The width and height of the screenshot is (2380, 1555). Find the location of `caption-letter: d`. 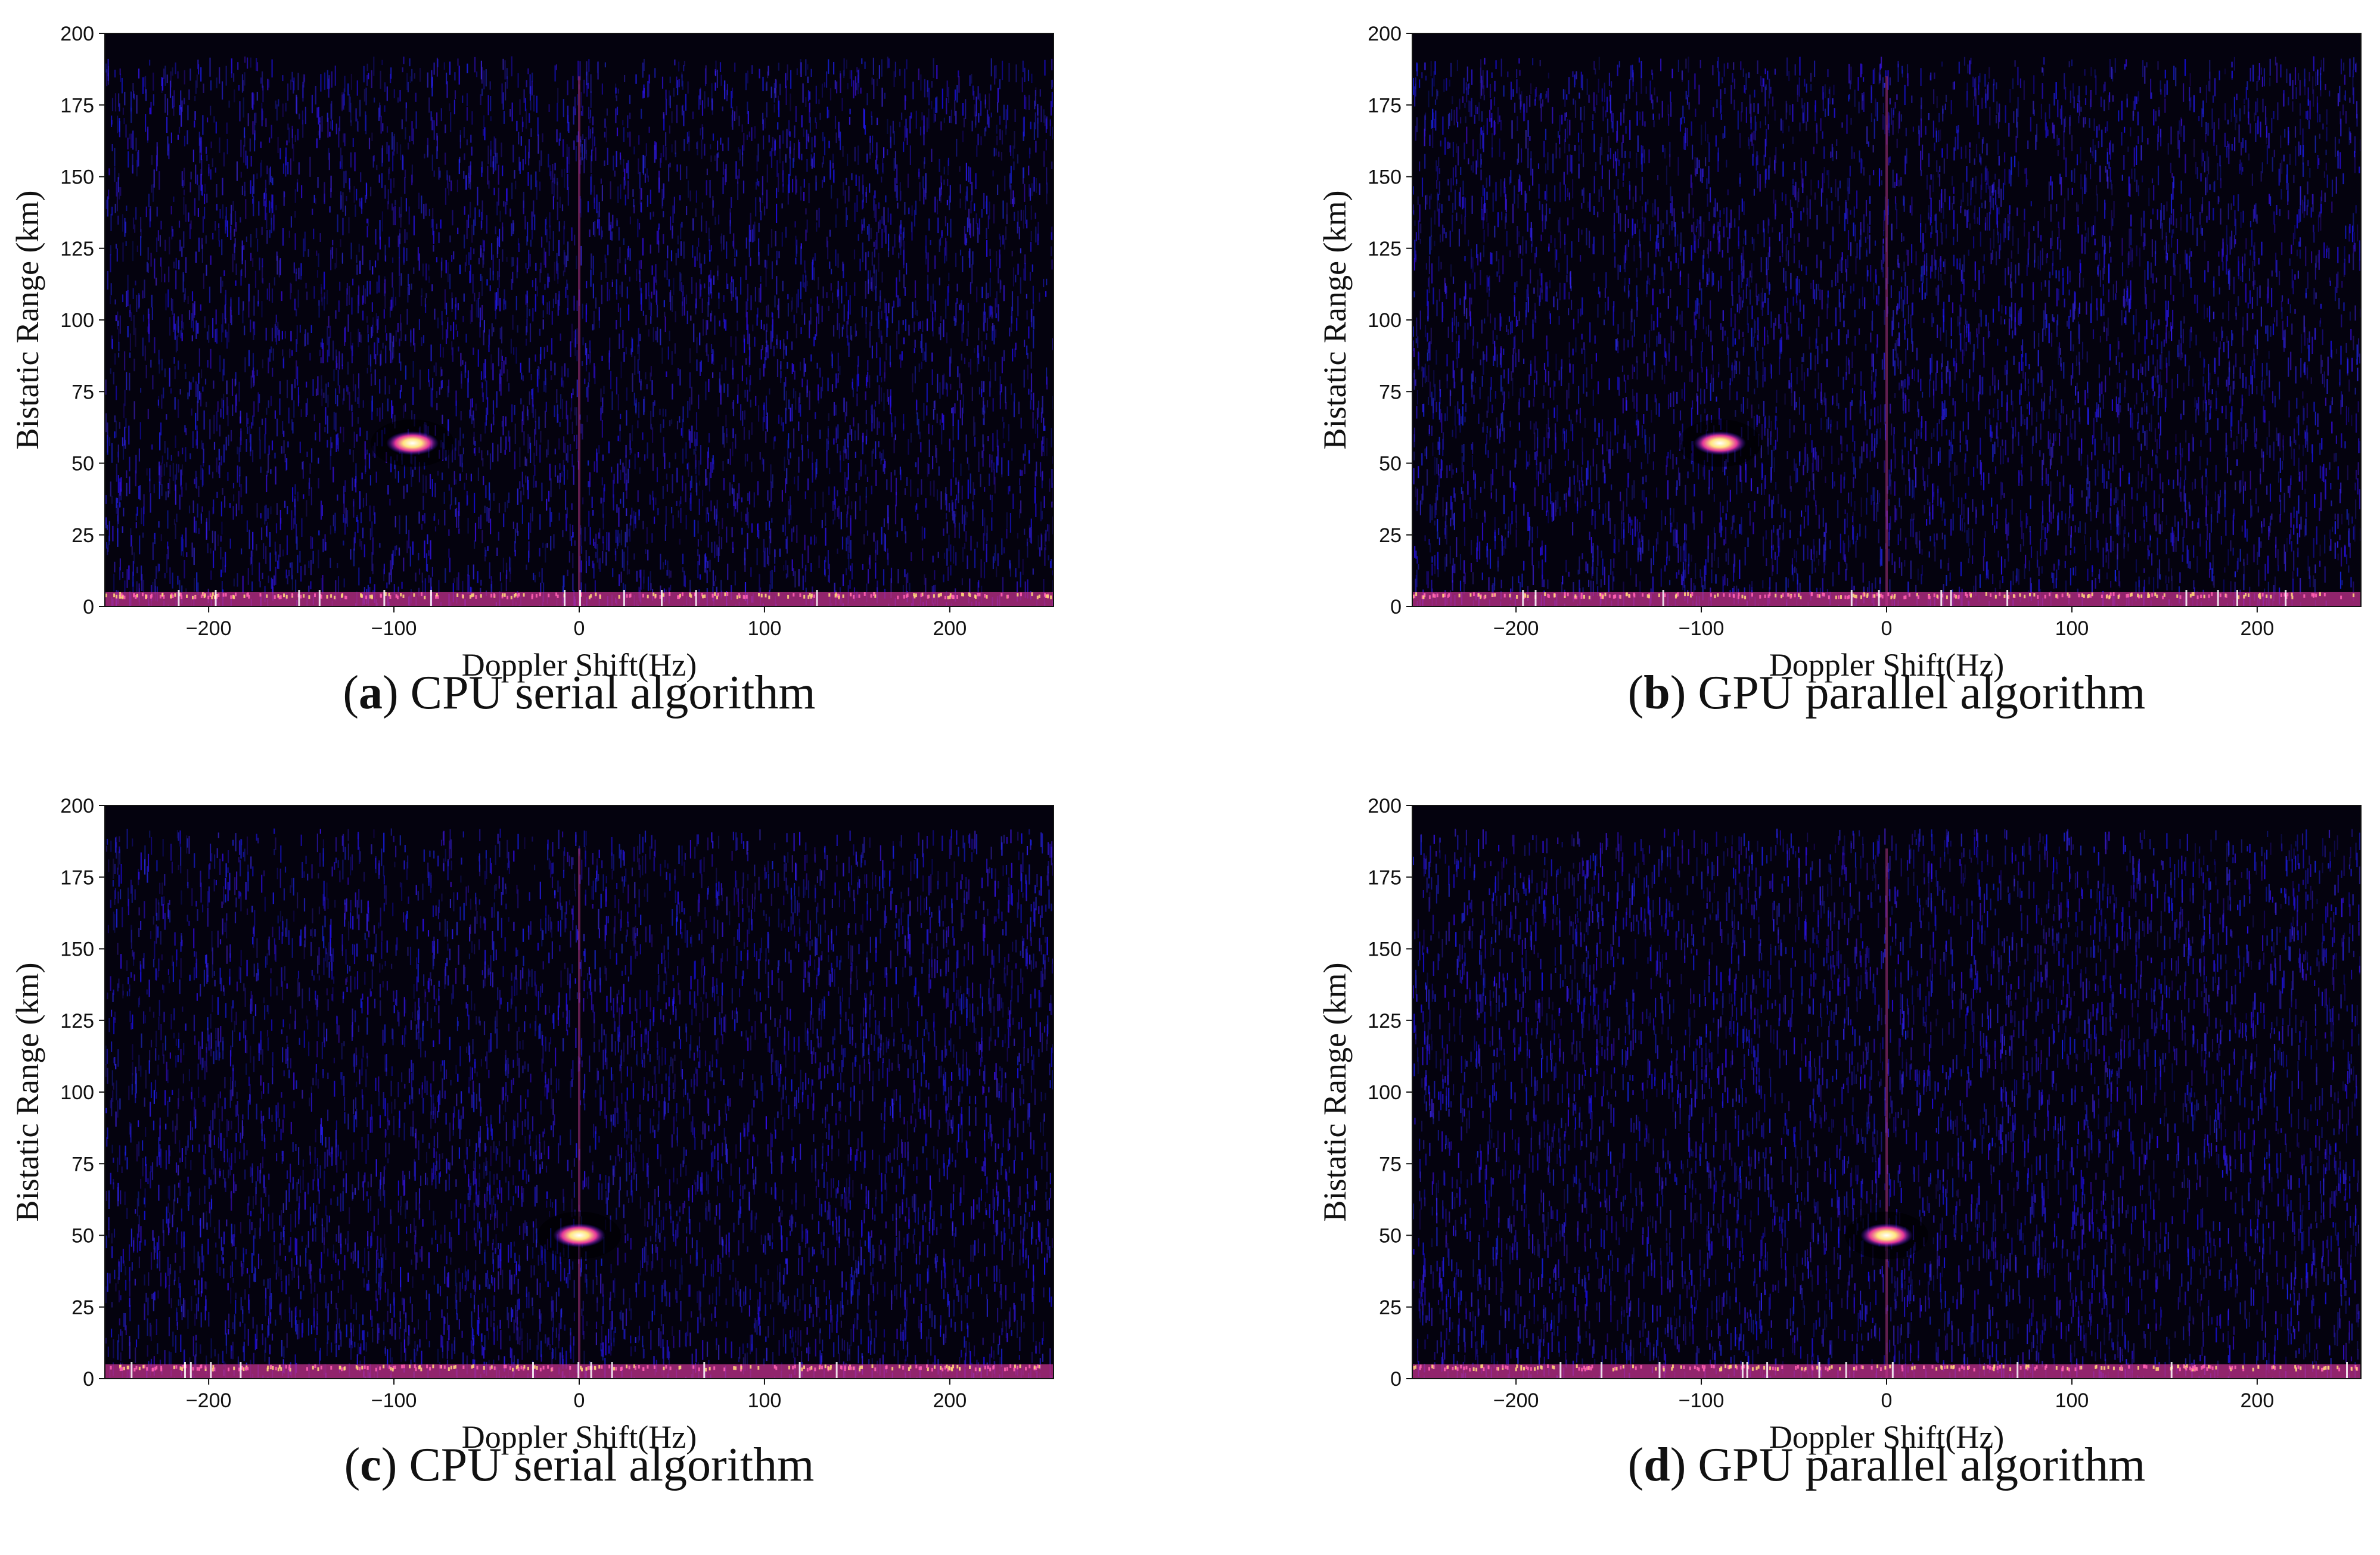

caption-letter: d is located at coordinates (1657, 1465).